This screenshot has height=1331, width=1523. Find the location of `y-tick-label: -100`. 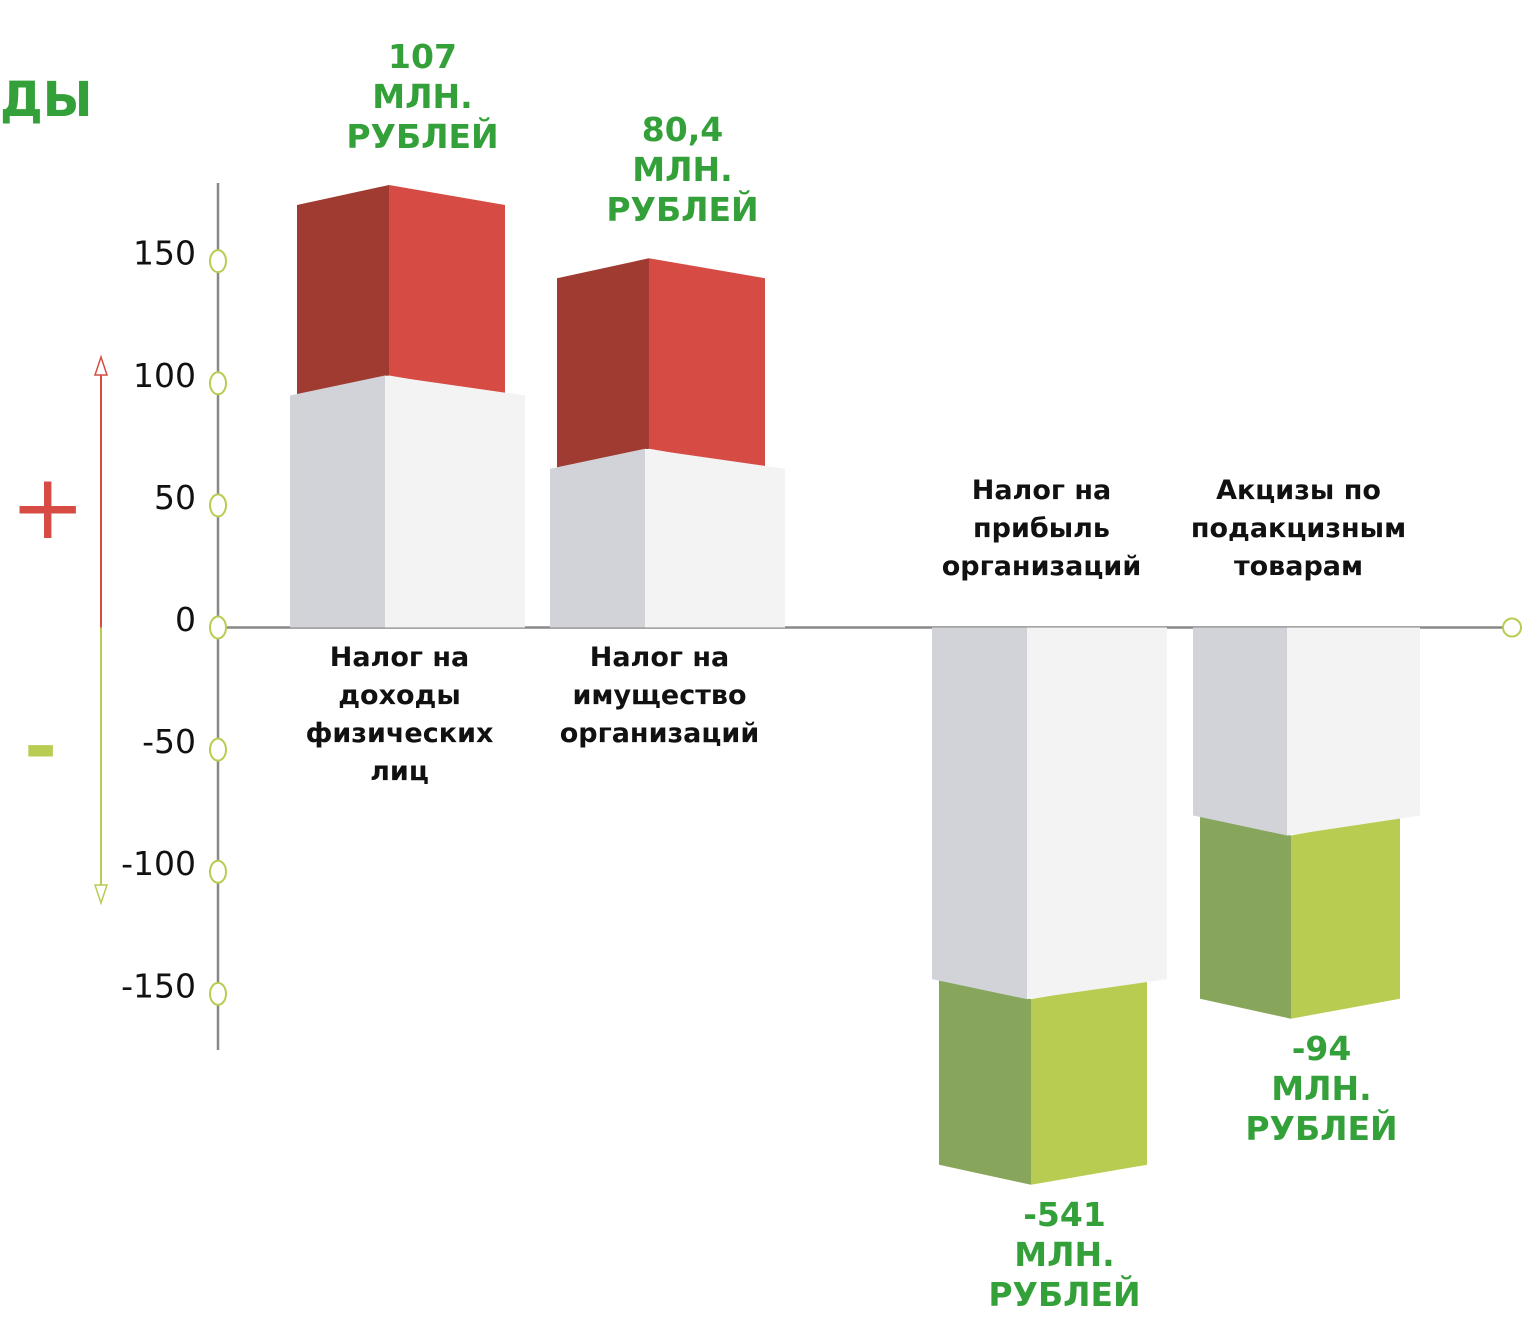

y-tick-label: -100 is located at coordinates (158, 863).